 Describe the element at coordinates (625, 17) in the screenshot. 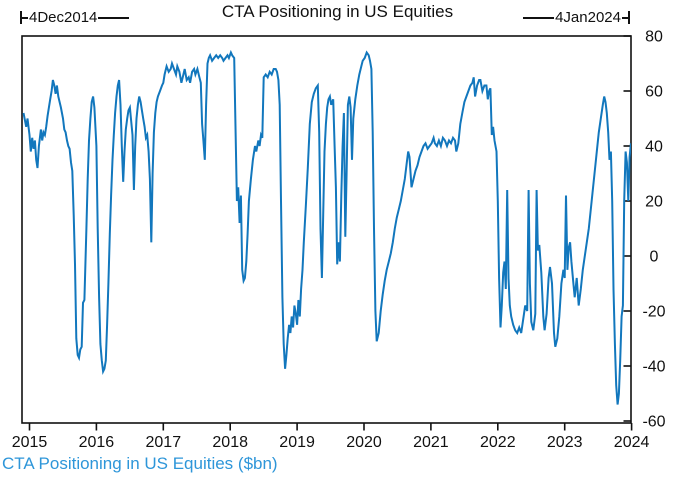

I see `range-end-line` at that location.